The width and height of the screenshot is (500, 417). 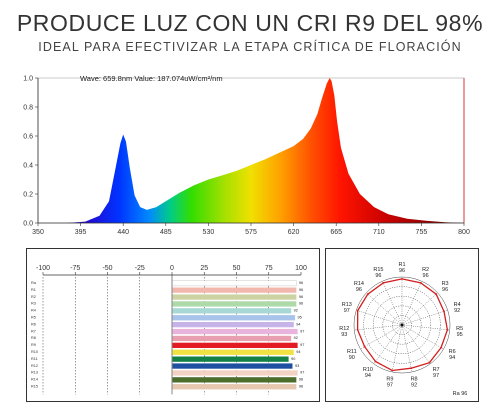 What do you see at coordinates (38, 232) in the screenshot?
I see `spectrum-x-tick-label: 350` at bounding box center [38, 232].